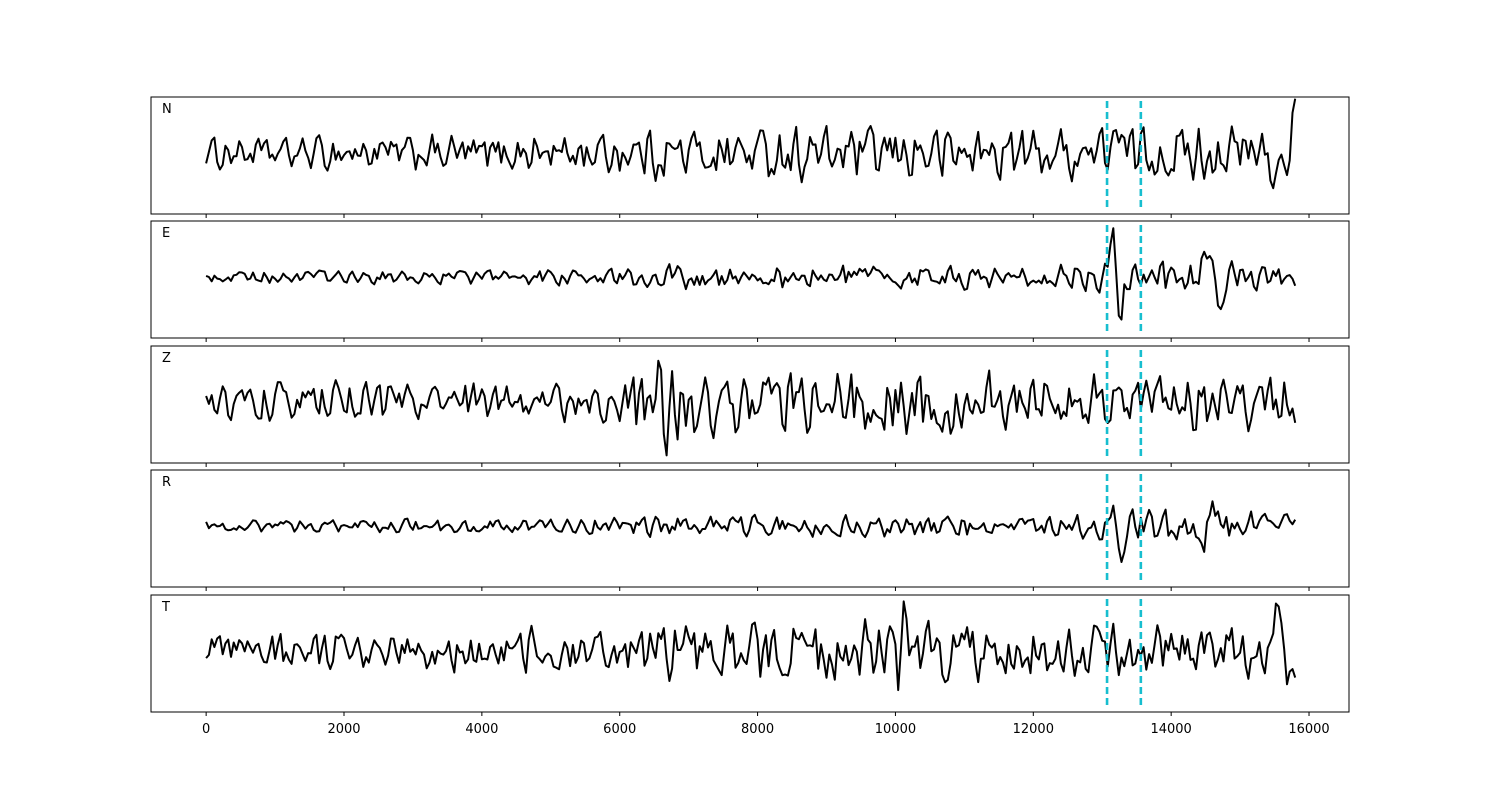 The height and width of the screenshot is (800, 1500). What do you see at coordinates (343, 729) in the screenshot?
I see `x-tick-label: 2000` at bounding box center [343, 729].